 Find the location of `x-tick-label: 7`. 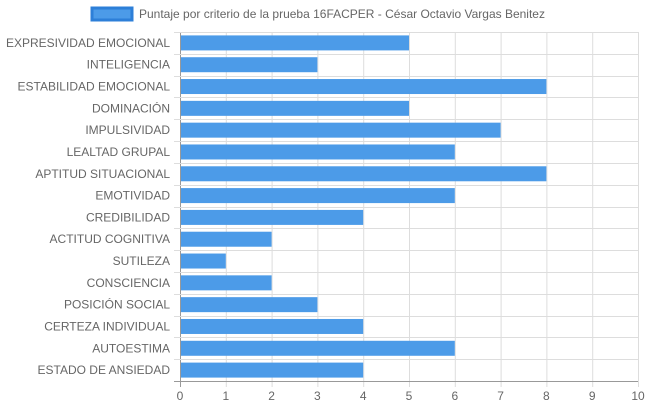

x-tick-label: 7 is located at coordinates (500, 396).